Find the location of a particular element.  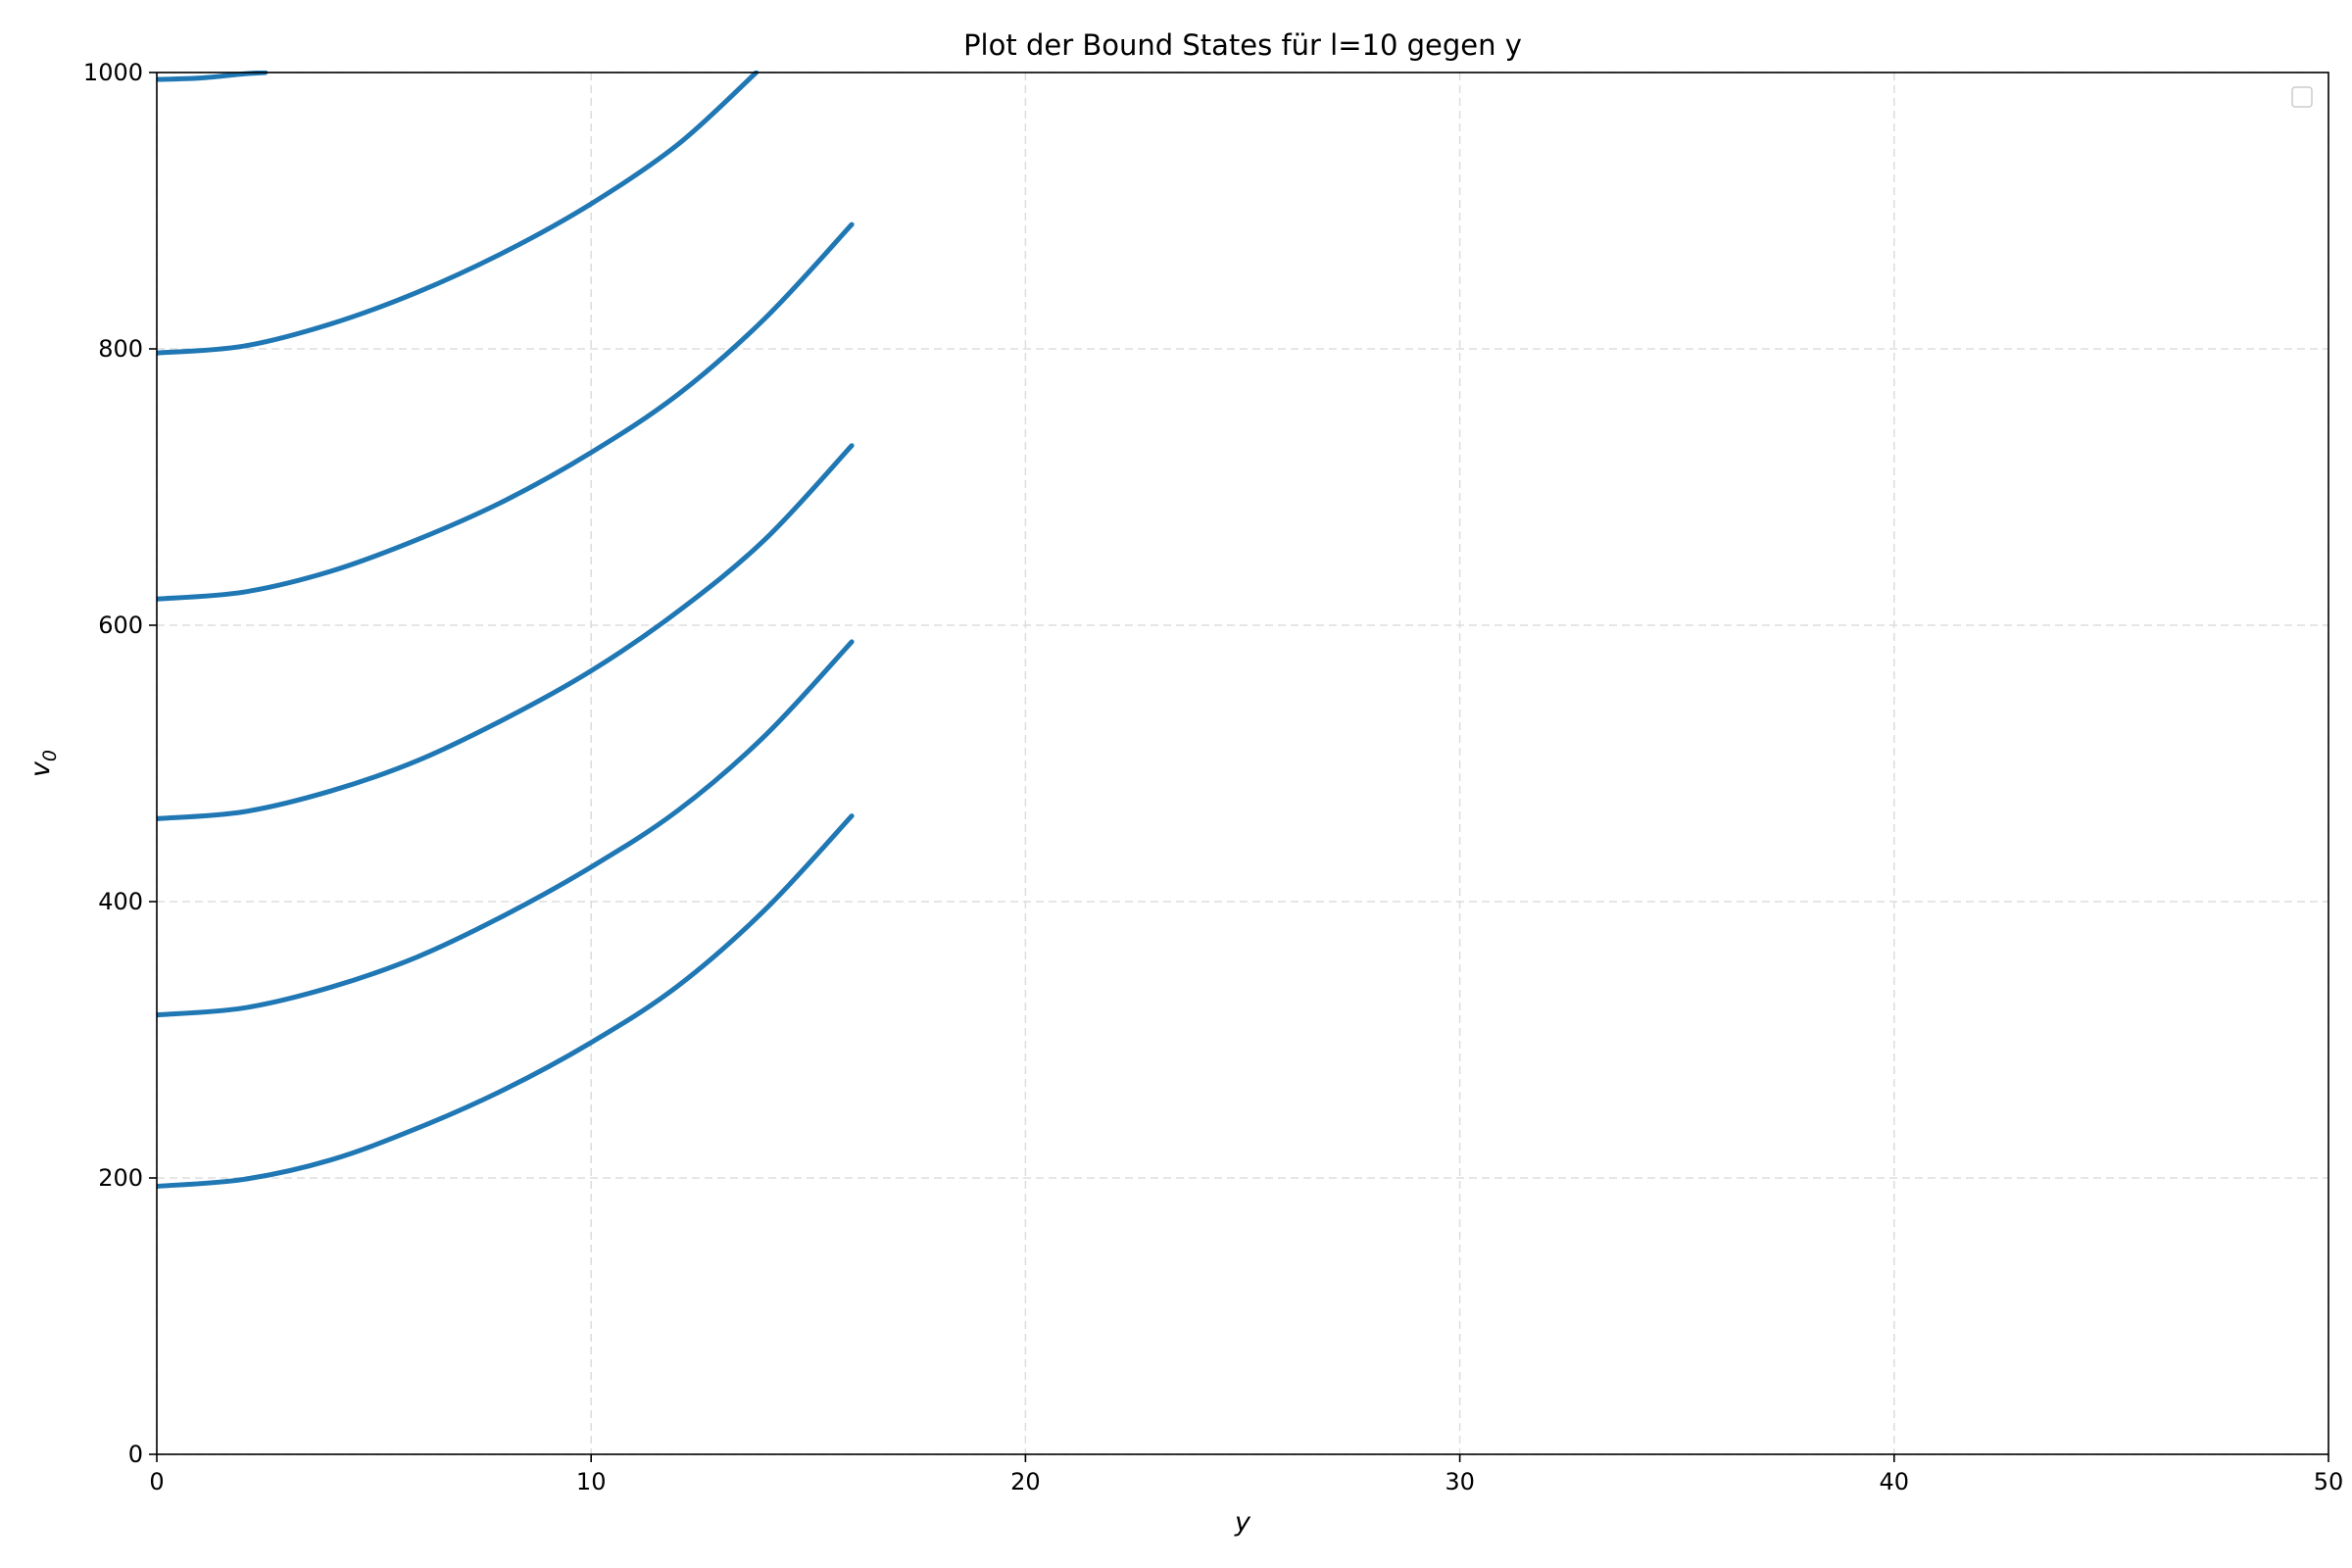

y-tick-label: 600 is located at coordinates (120, 625).